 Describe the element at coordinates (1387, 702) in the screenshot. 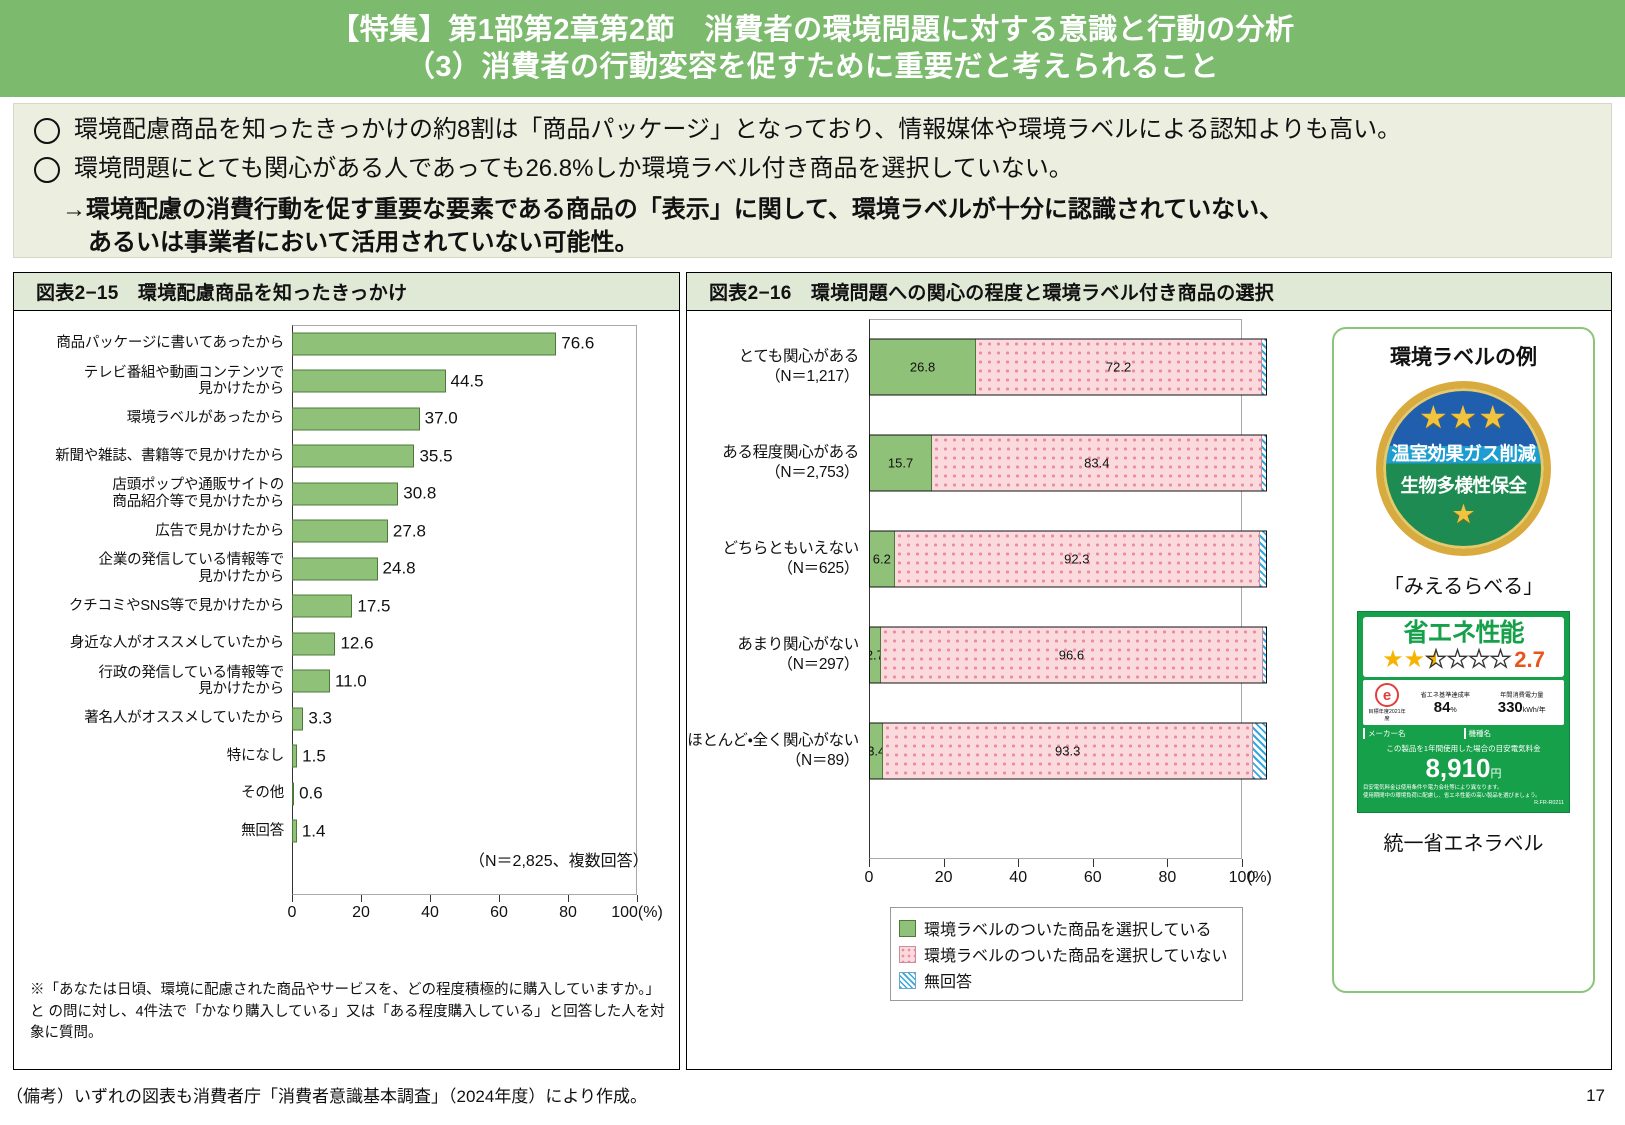

I see `e-mark-block: e 目標年度2021年度` at that location.